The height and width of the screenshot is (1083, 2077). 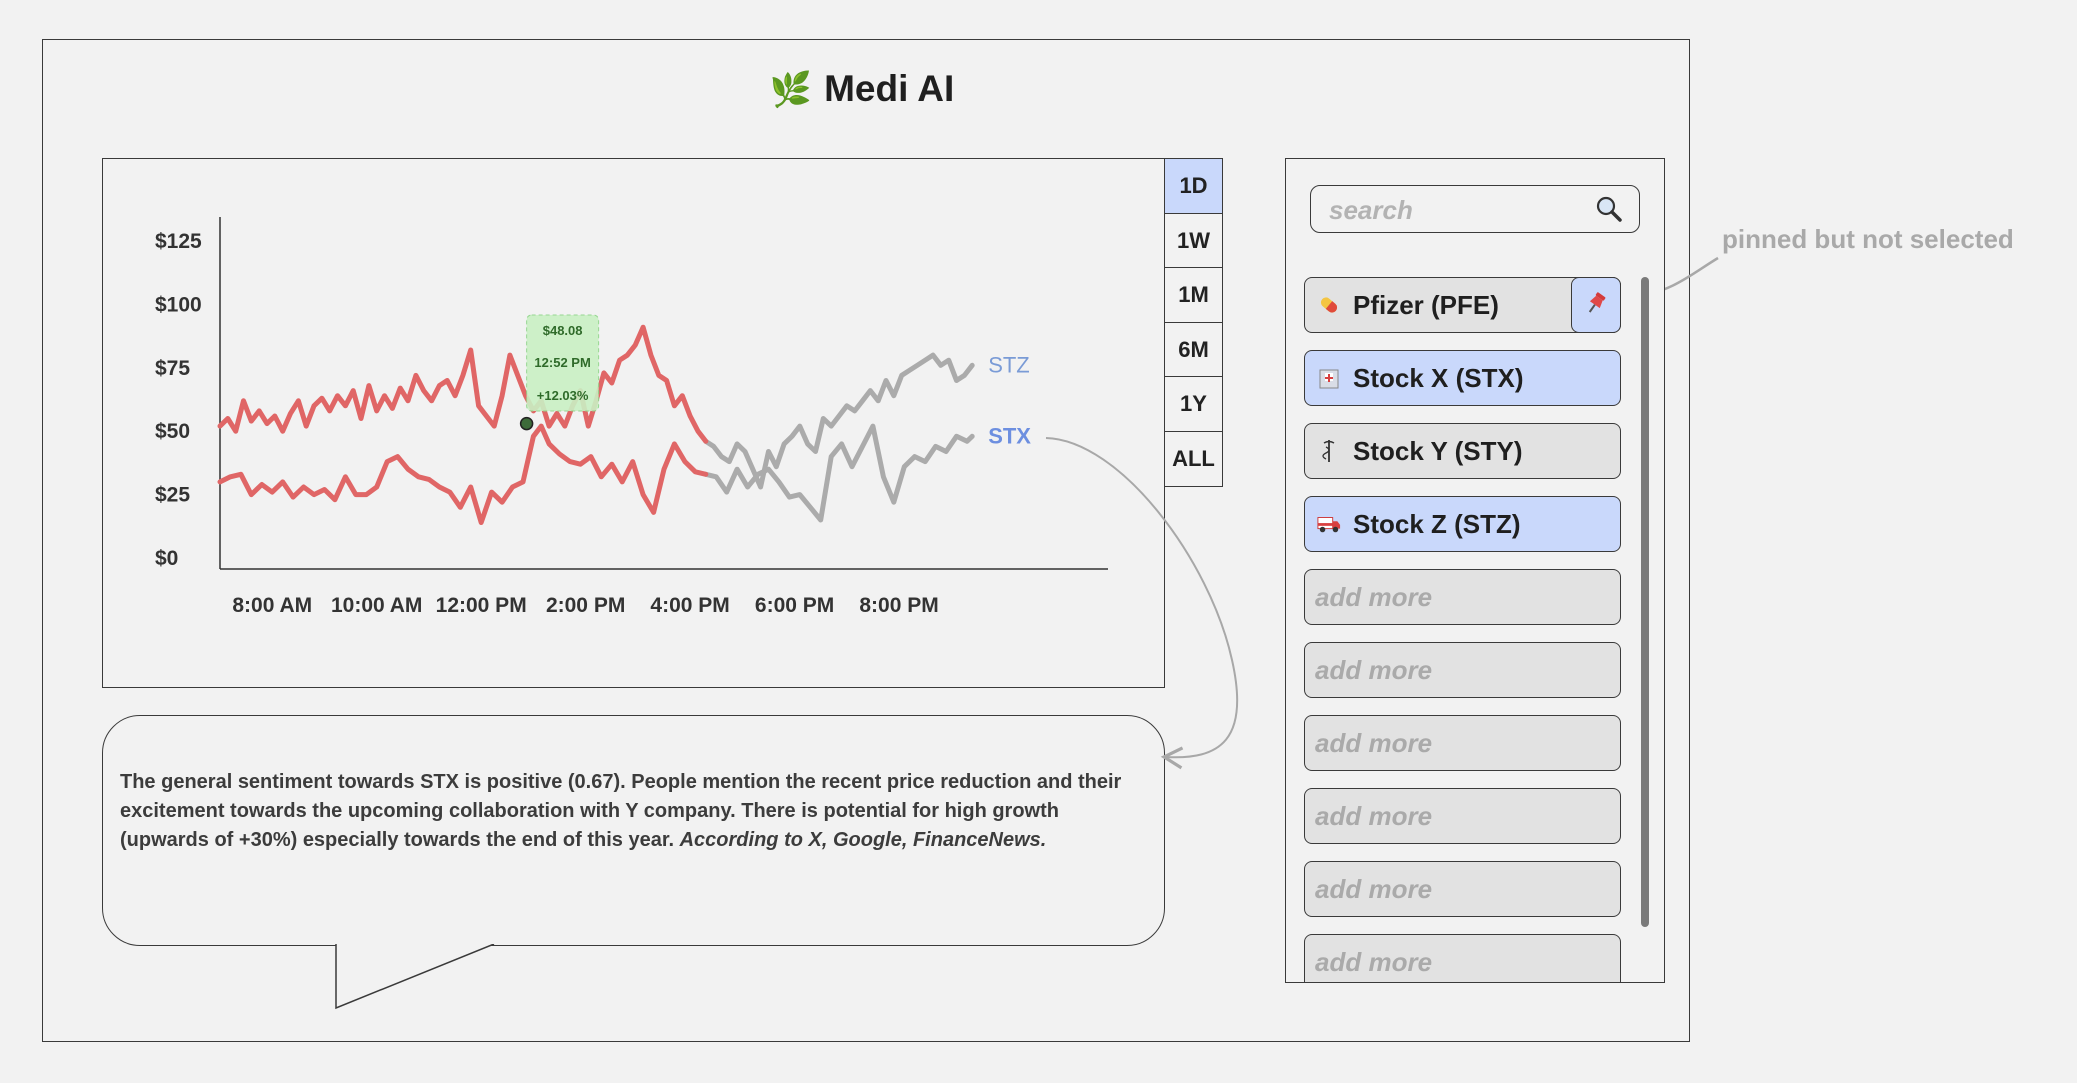 What do you see at coordinates (1438, 450) in the screenshot?
I see `watchlist-item-label: Stock Y (STY)` at bounding box center [1438, 450].